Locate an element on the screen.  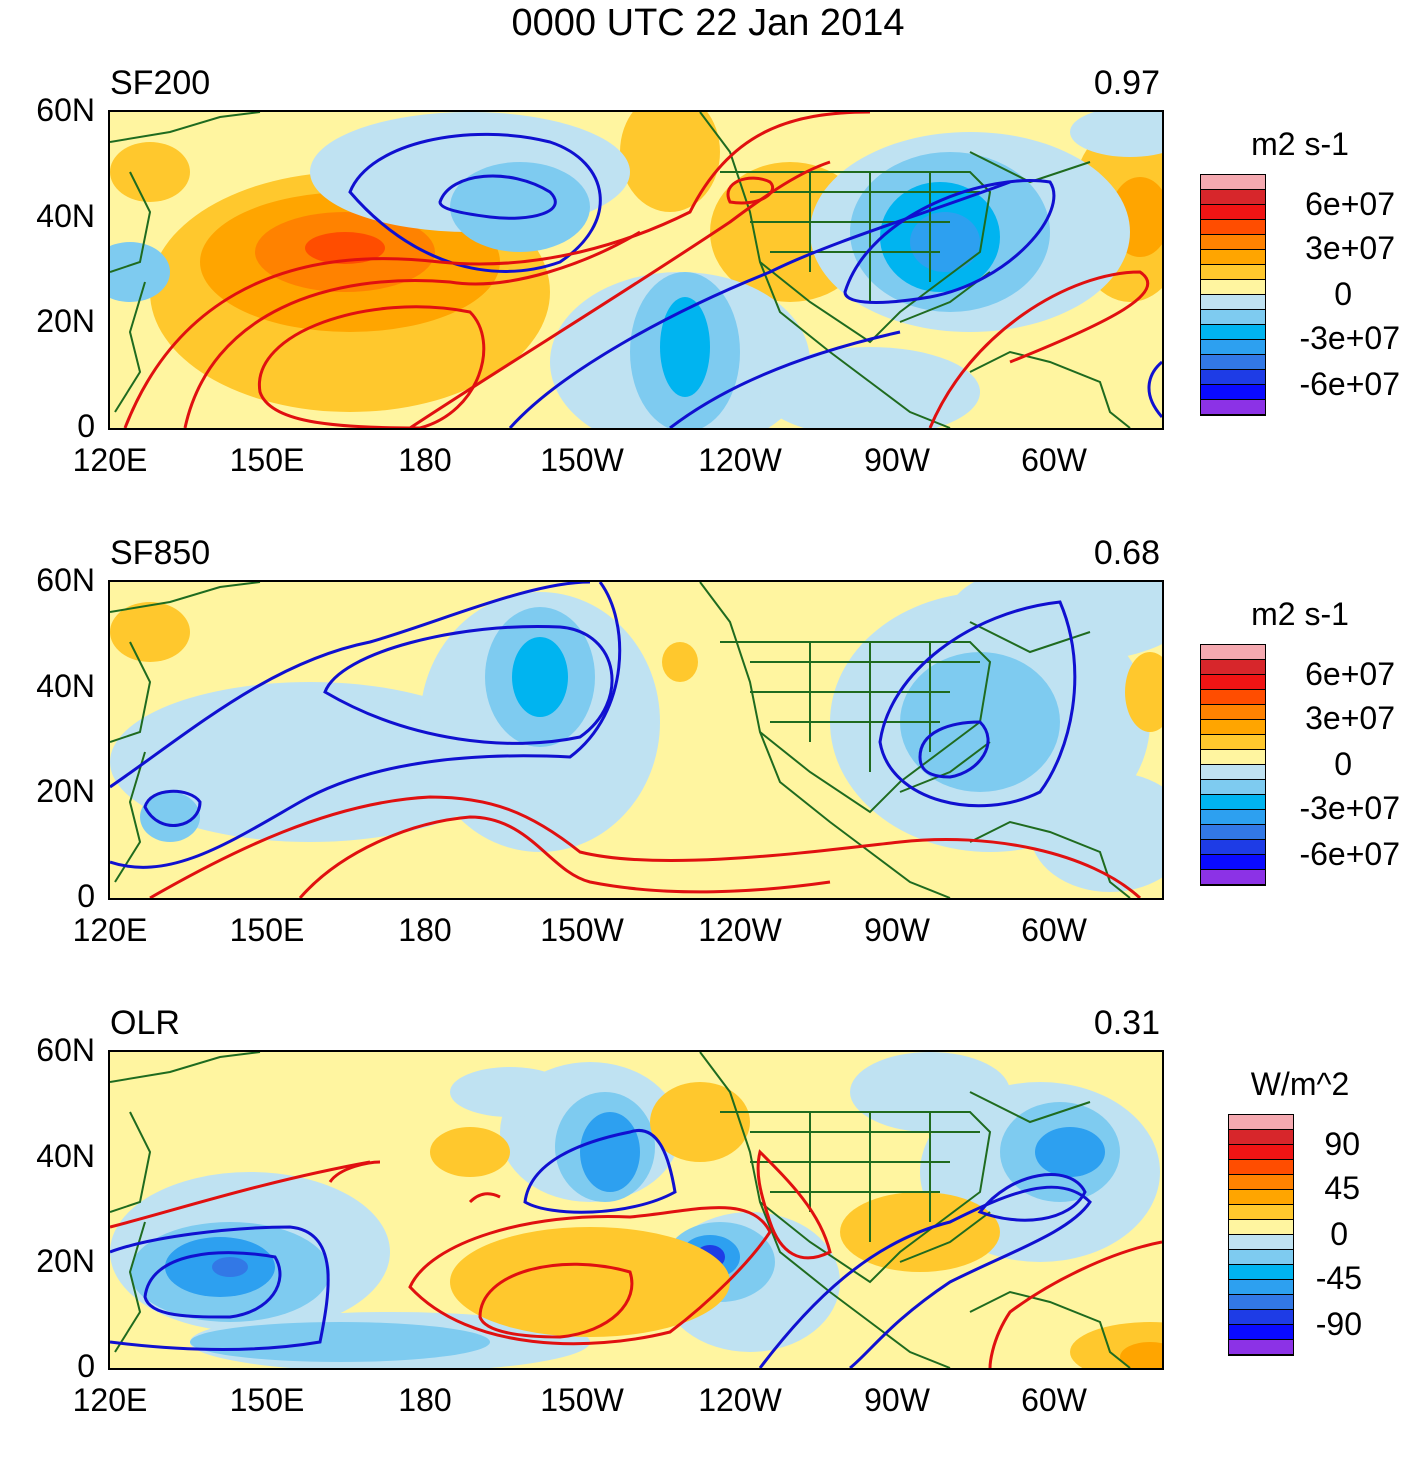
cb-label: -90 is located at coordinates (1338, 1324).